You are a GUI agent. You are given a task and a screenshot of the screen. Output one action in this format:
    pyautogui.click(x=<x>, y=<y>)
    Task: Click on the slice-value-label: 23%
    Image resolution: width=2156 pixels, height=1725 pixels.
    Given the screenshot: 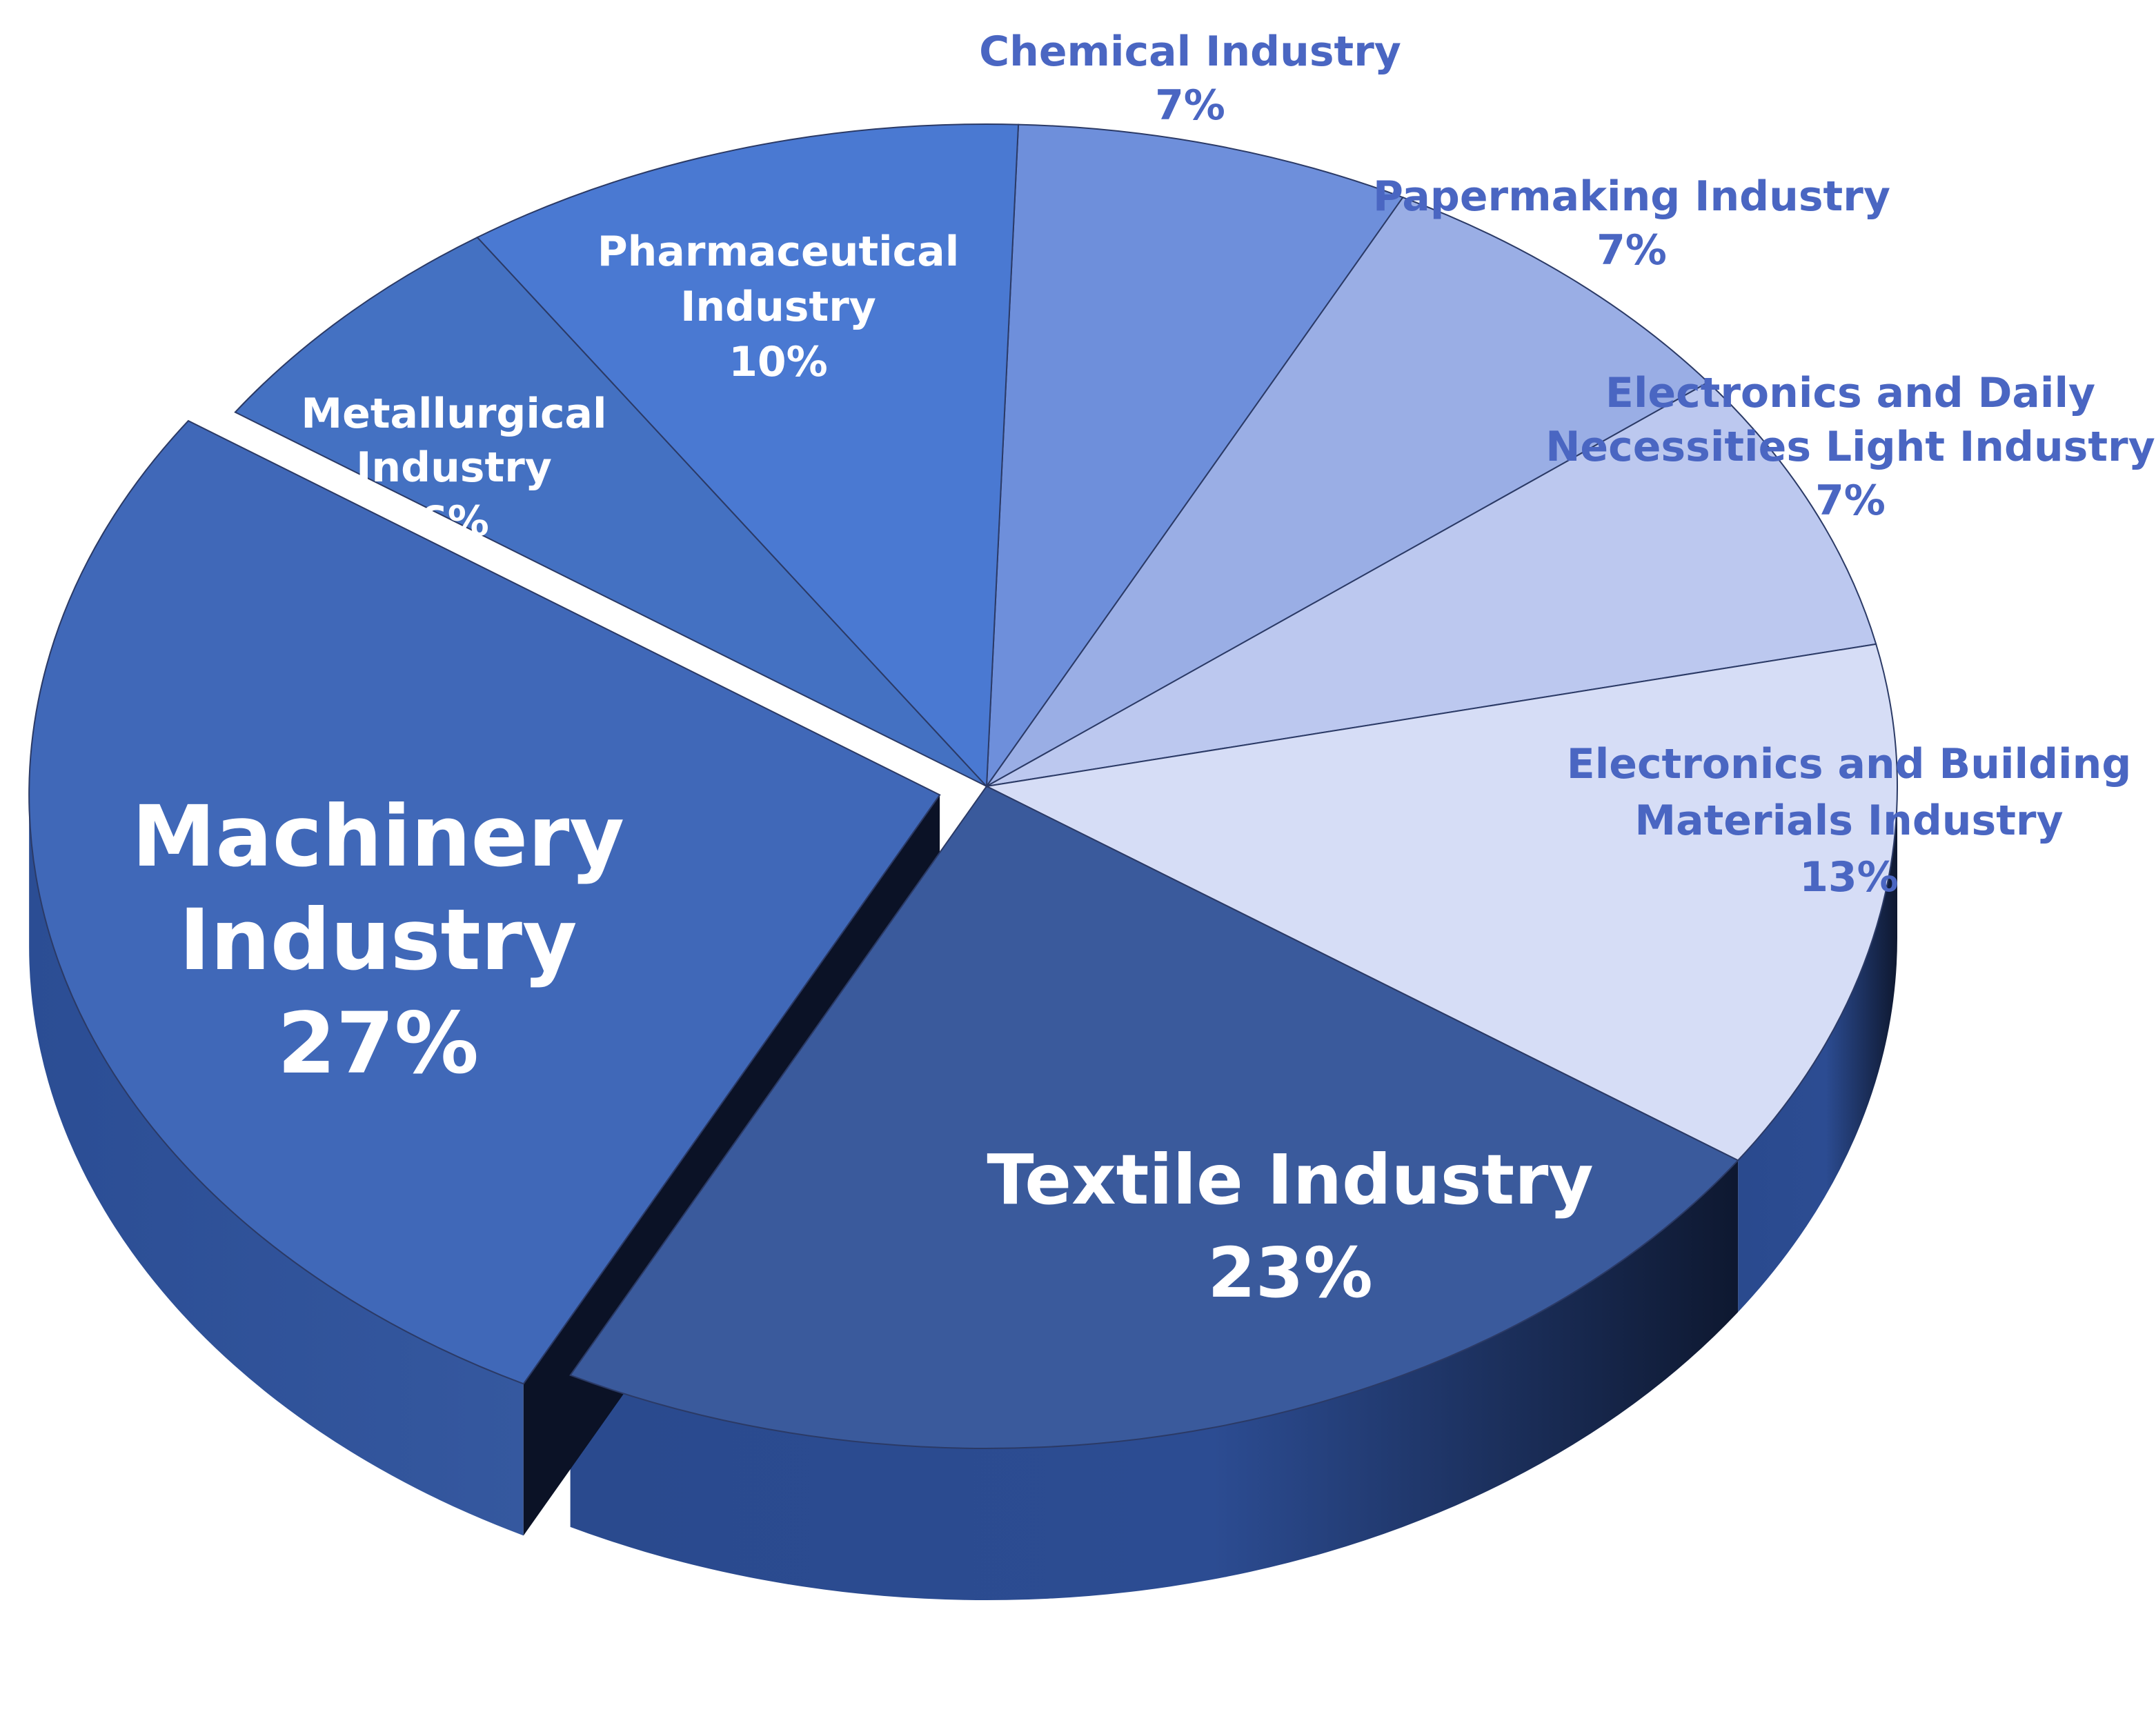 What is the action you would take?
    pyautogui.click(x=1289, y=1273)
    